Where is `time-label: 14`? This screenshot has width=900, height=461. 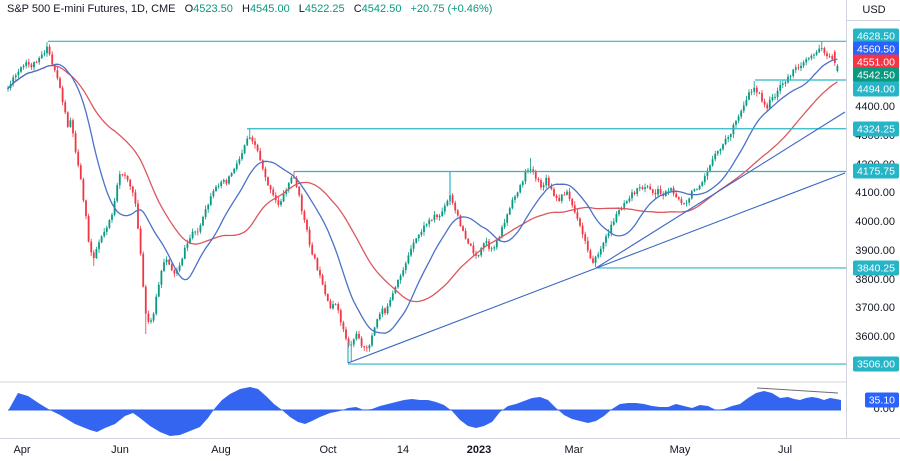
time-label: 14 is located at coordinates (403, 450).